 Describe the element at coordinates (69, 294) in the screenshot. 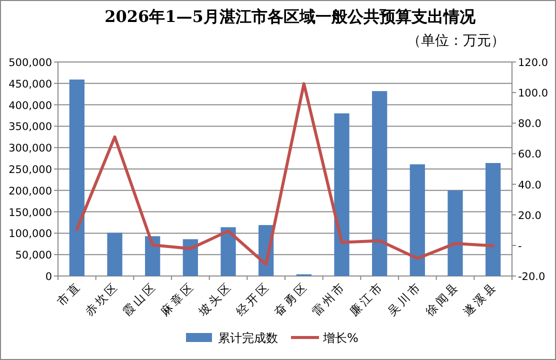

I see `x-tick-label: 市直` at that location.